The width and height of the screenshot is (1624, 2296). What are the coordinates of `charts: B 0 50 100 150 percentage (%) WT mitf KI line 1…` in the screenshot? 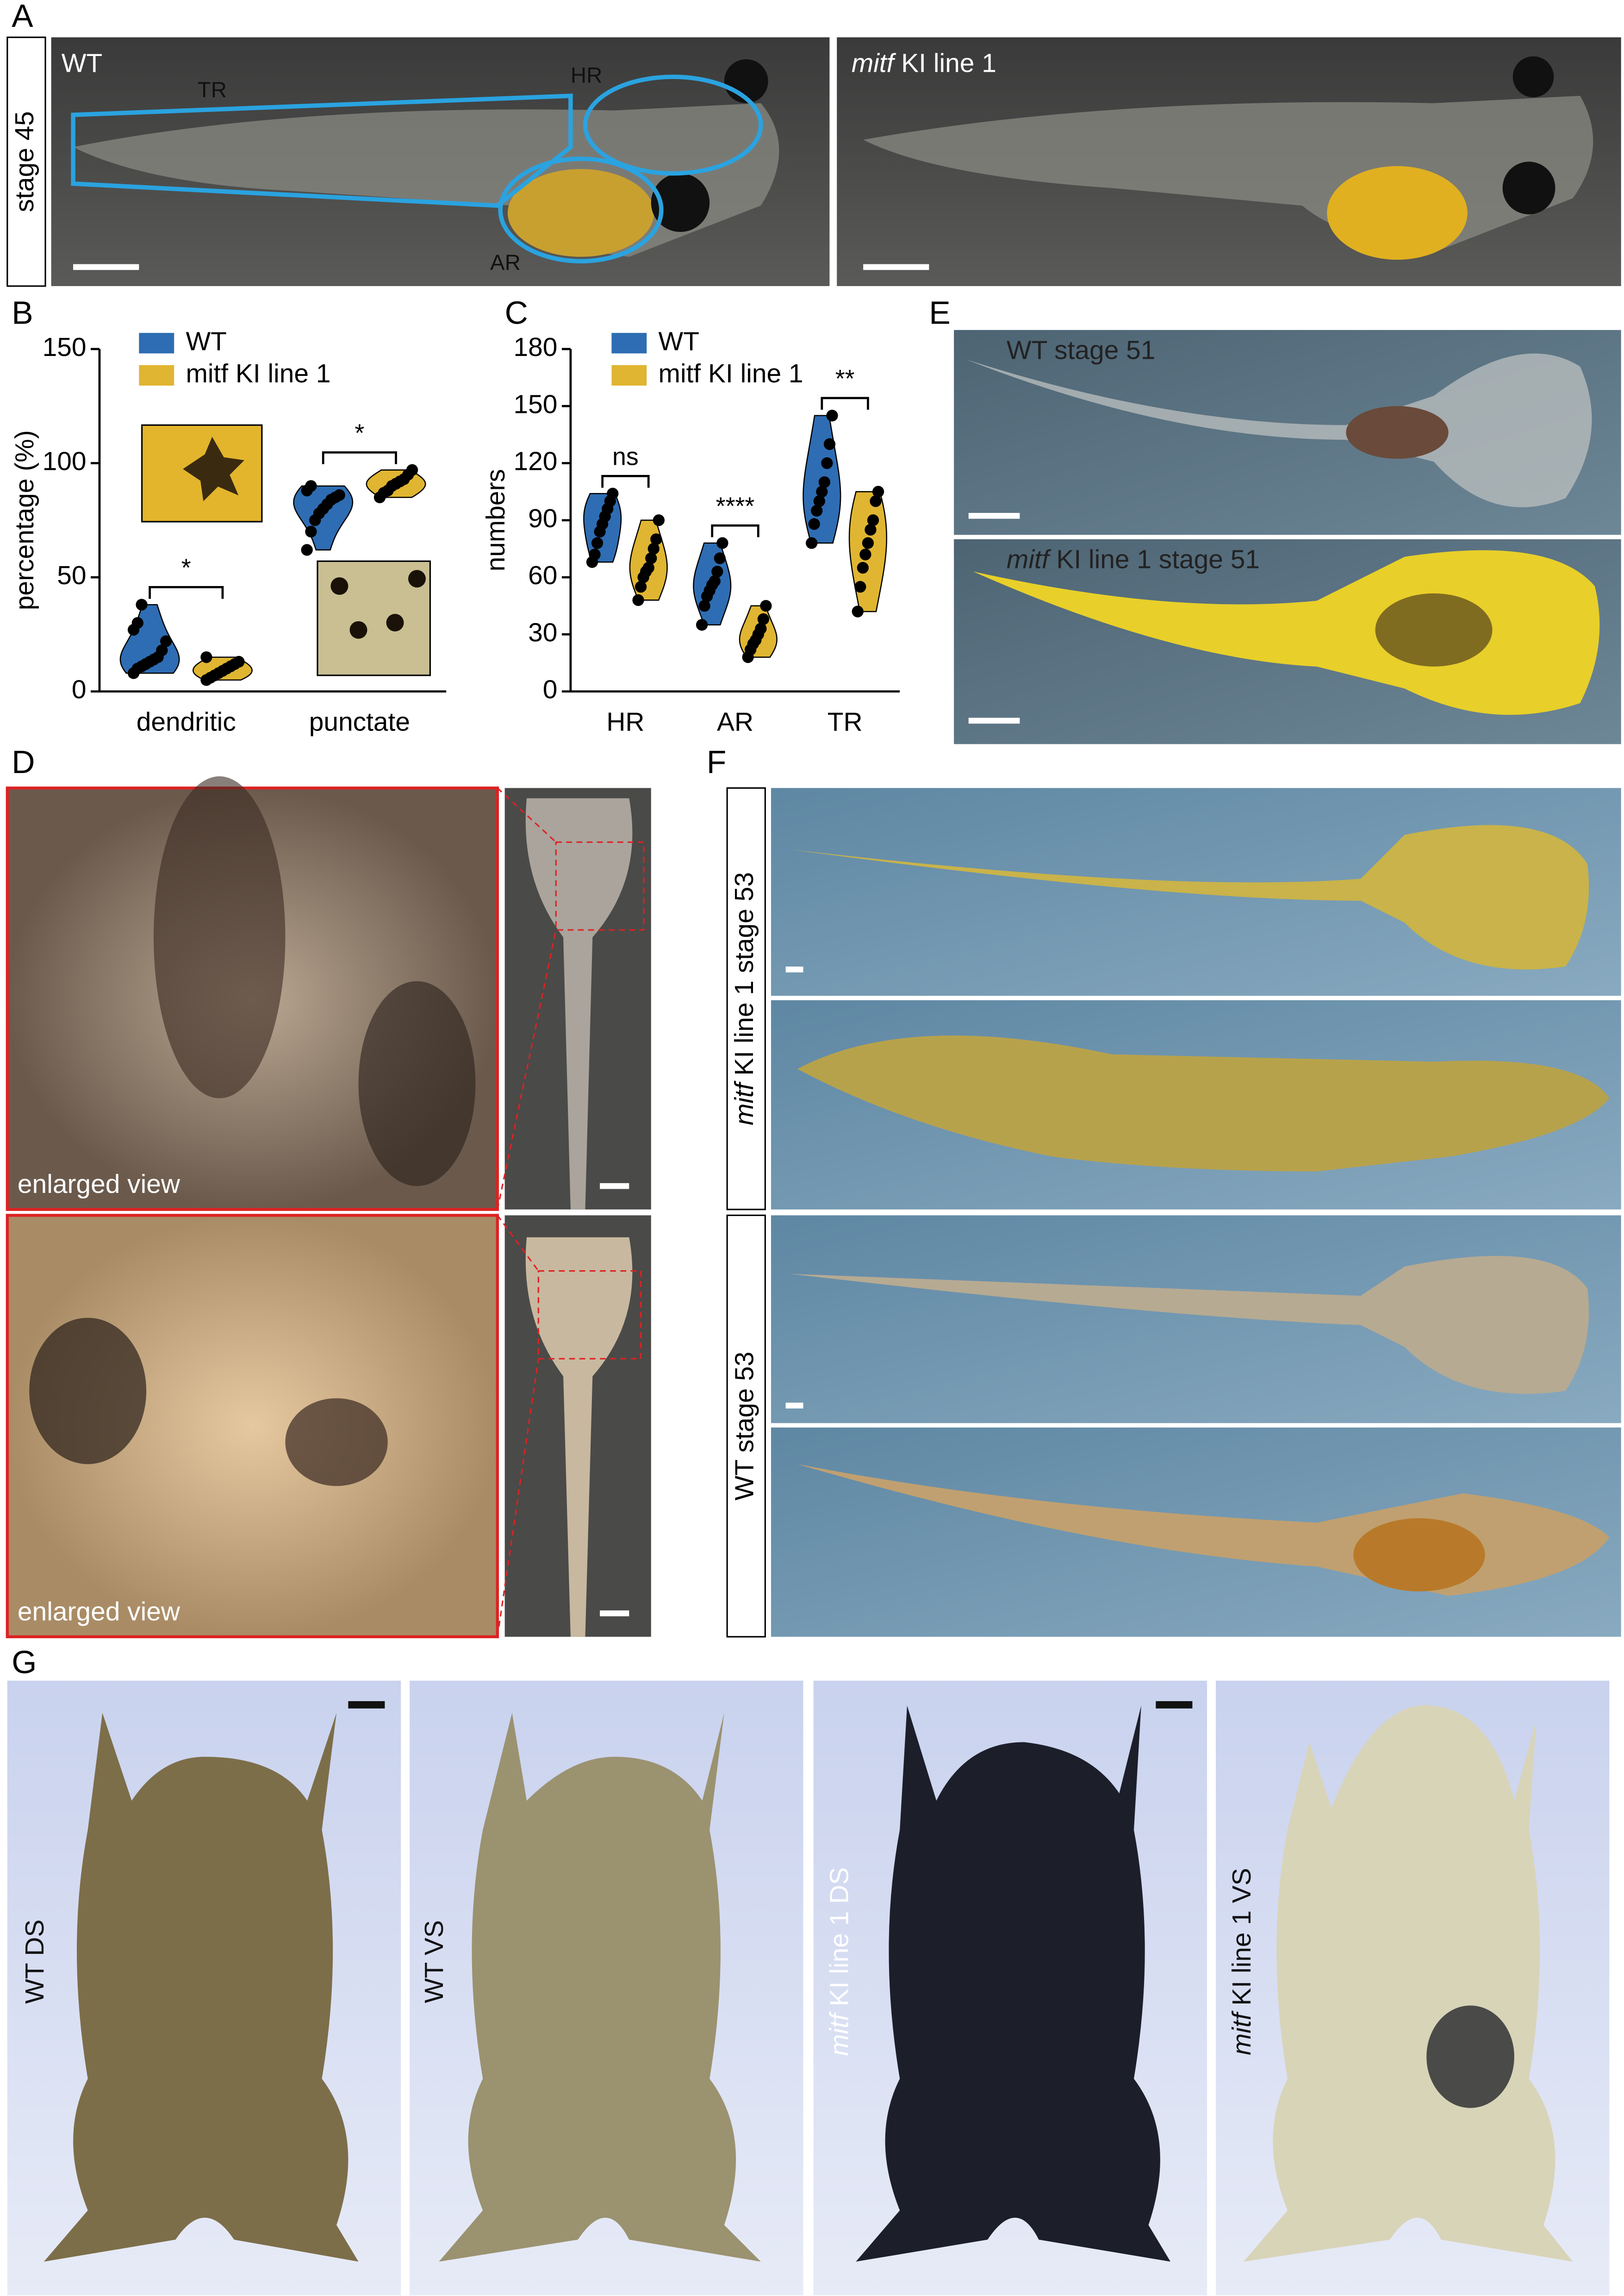 It's located at (455, 515).